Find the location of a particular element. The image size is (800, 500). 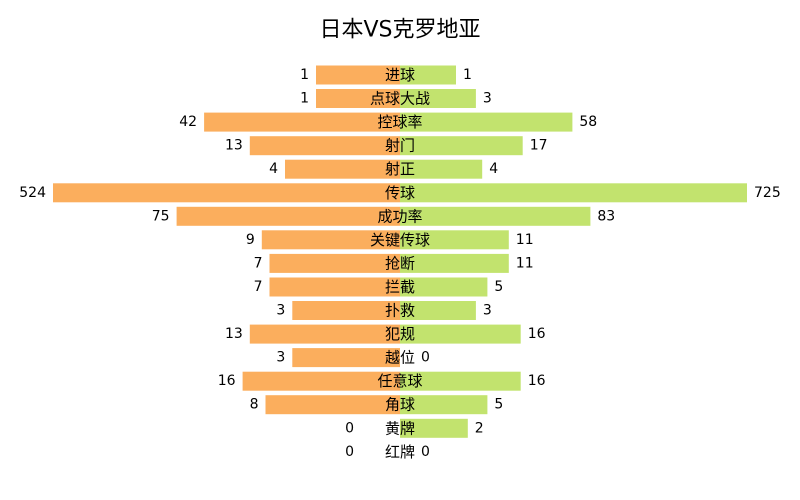

category-label: 扑救 is located at coordinates (400, 311).